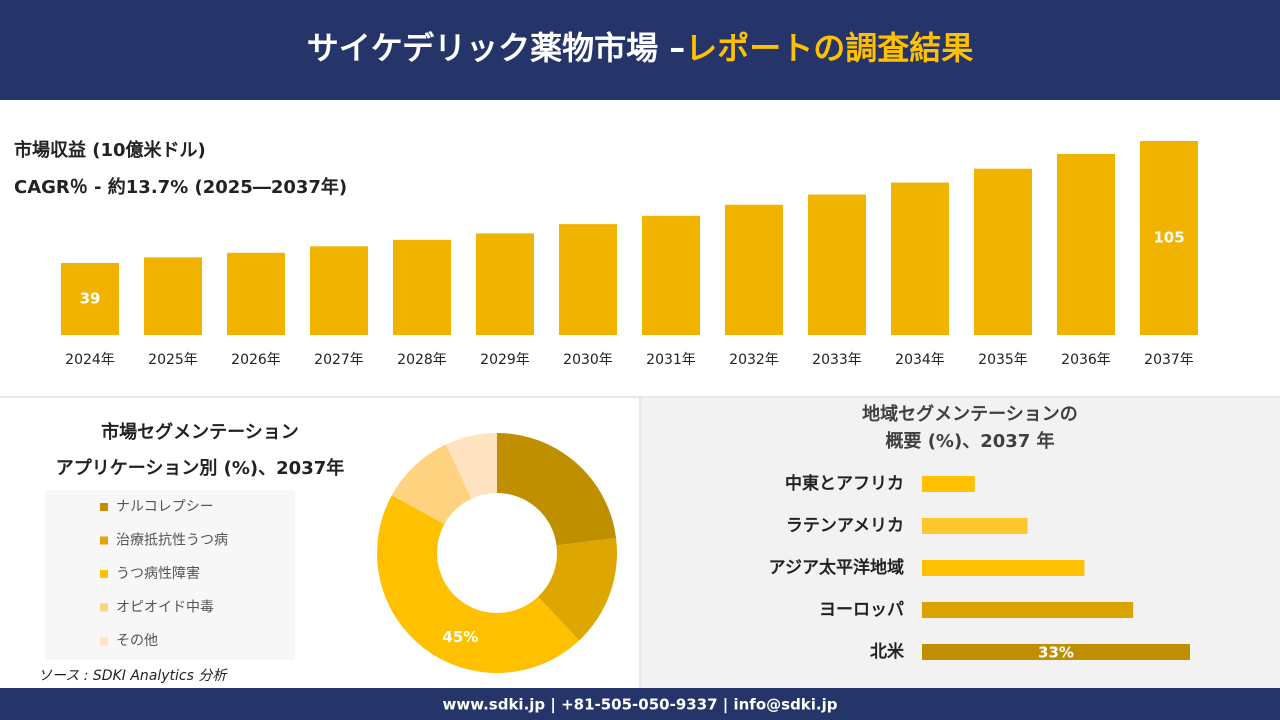  What do you see at coordinates (829, 48) in the screenshot?
I see `title-highlight: レポートの調査結果` at bounding box center [829, 48].